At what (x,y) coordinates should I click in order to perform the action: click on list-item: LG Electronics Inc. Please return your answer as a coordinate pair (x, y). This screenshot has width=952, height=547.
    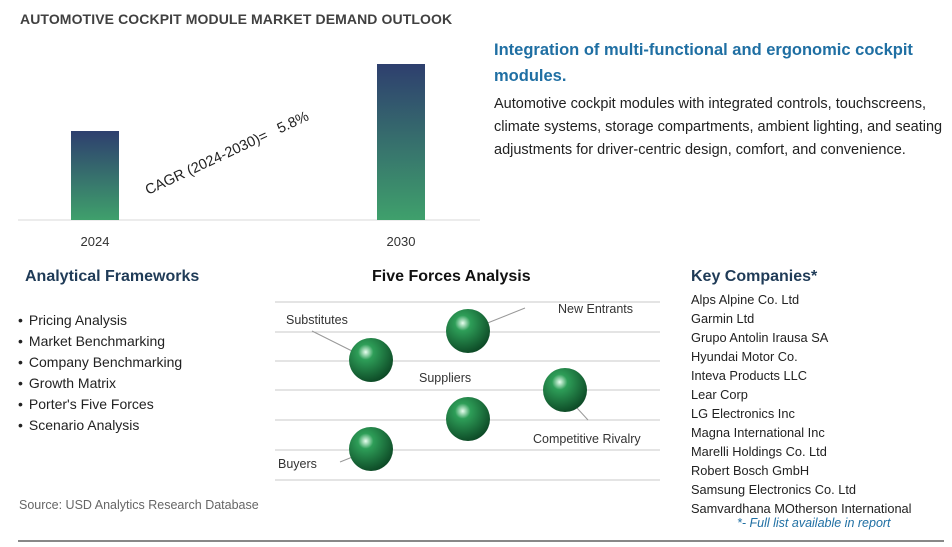
    Looking at the image, I should click on (743, 413).